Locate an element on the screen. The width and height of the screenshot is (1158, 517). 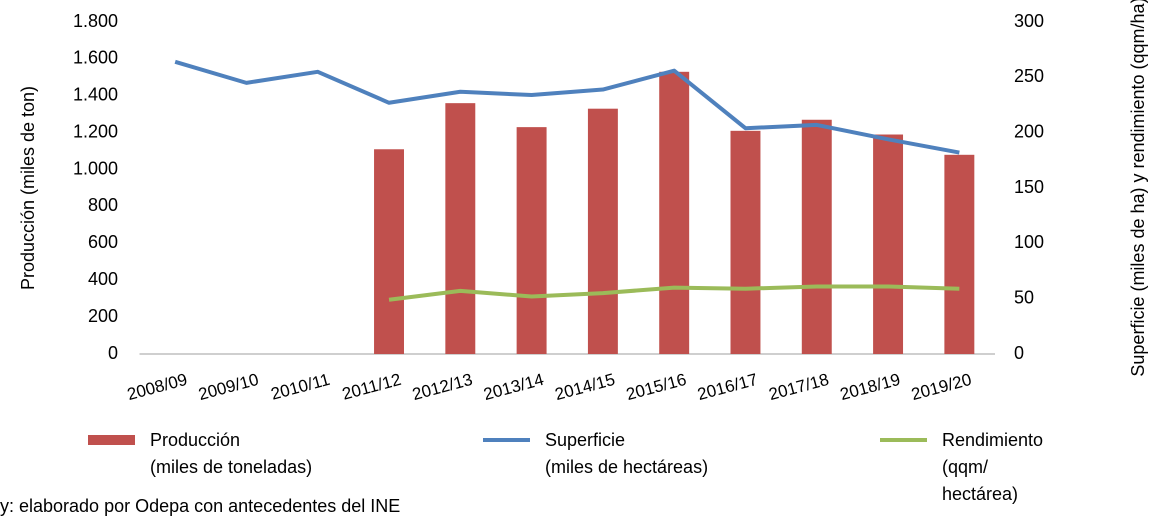
legend-label: Rendimiento (qqm/ hectárea) is located at coordinates (993, 467).